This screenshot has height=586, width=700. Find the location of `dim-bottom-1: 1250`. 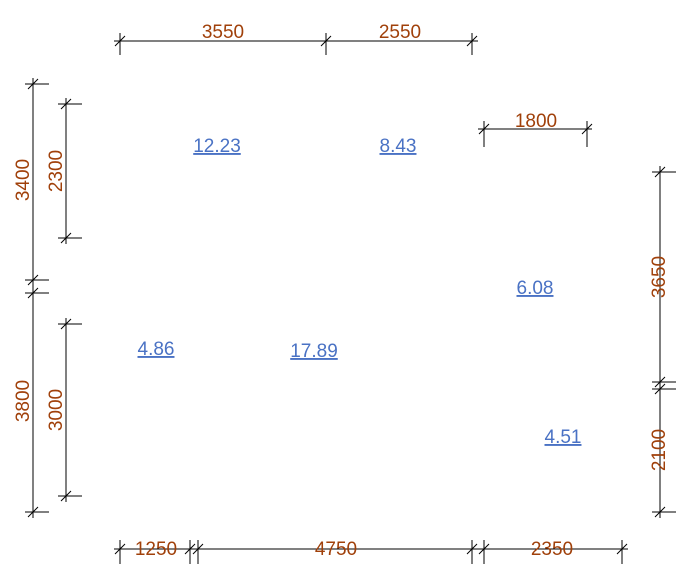

dim-bottom-1: 1250 is located at coordinates (156, 549).